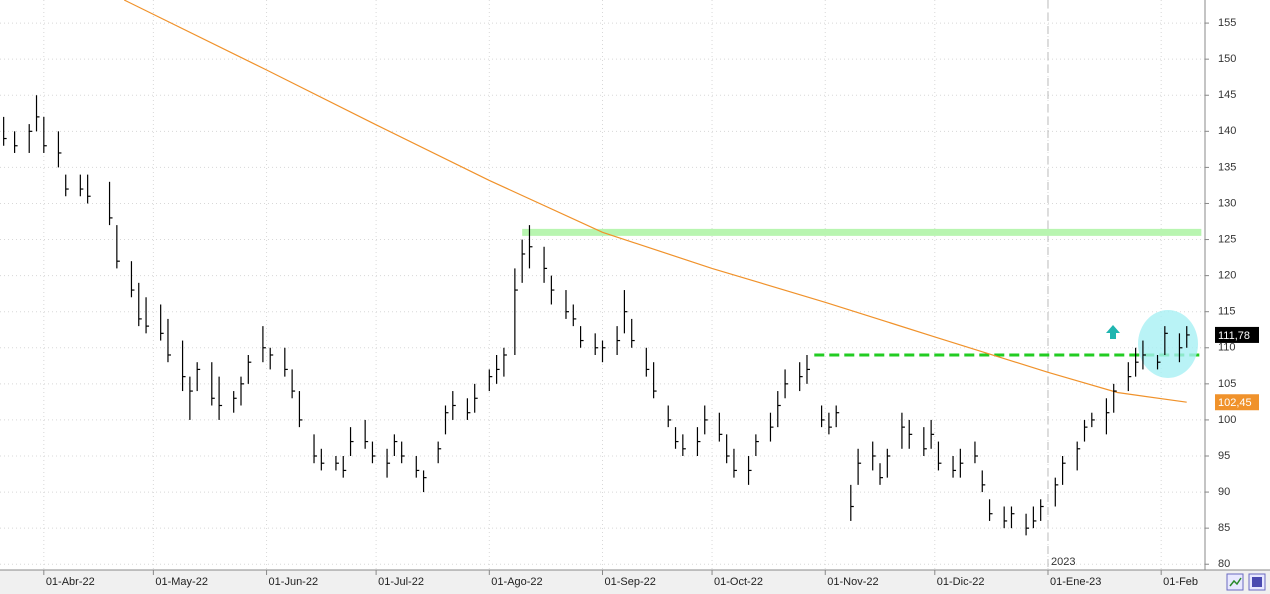 The image size is (1270, 594). I want to click on zoom-icon, so click(1235, 582).